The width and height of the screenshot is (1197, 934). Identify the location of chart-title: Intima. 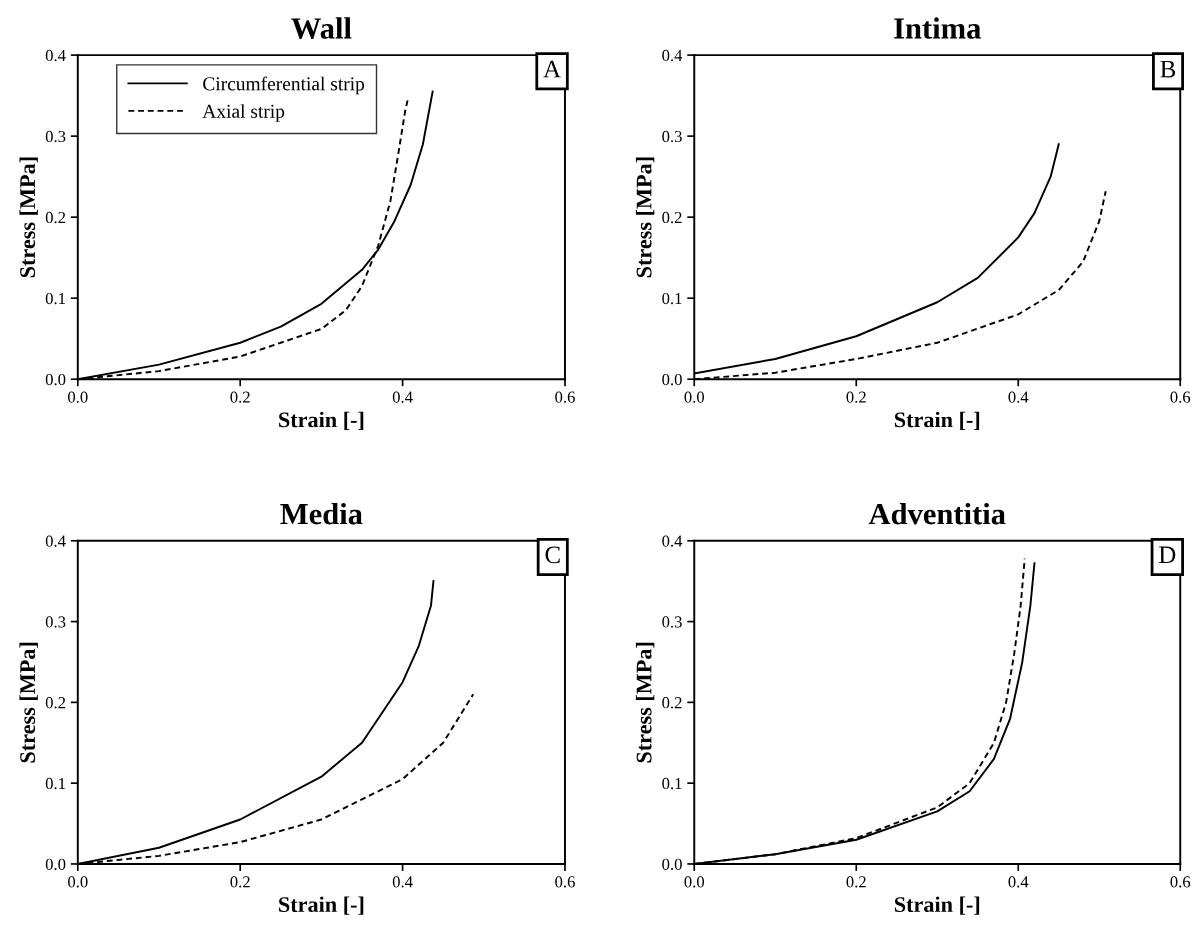
(937, 28).